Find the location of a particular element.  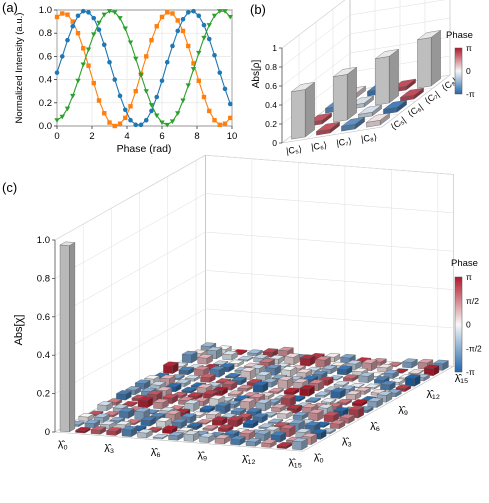

panel-c-colorbar-tick-label: π/2 is located at coordinates (472, 301).